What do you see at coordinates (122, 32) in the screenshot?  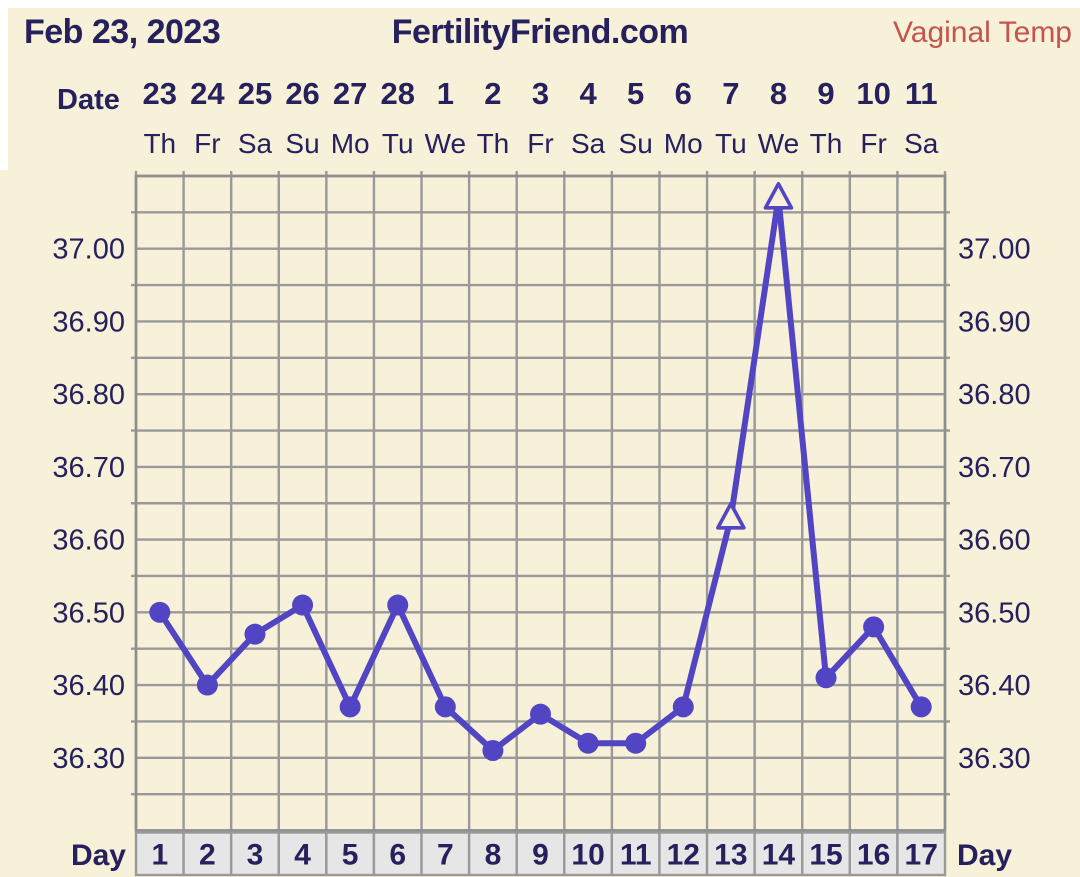 I see `chart-start-date: Feb 23, 2023` at bounding box center [122, 32].